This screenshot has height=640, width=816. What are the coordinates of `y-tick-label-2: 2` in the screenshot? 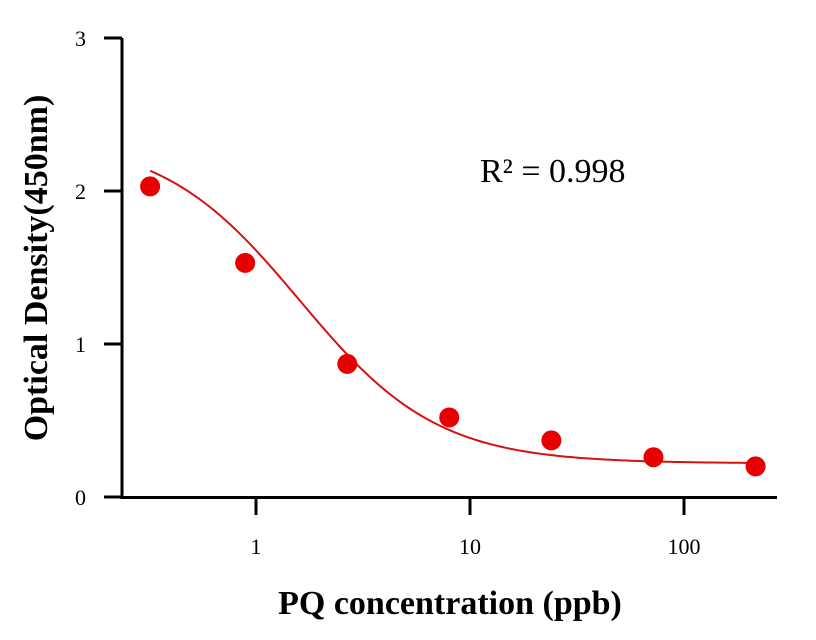 It's located at (80, 191).